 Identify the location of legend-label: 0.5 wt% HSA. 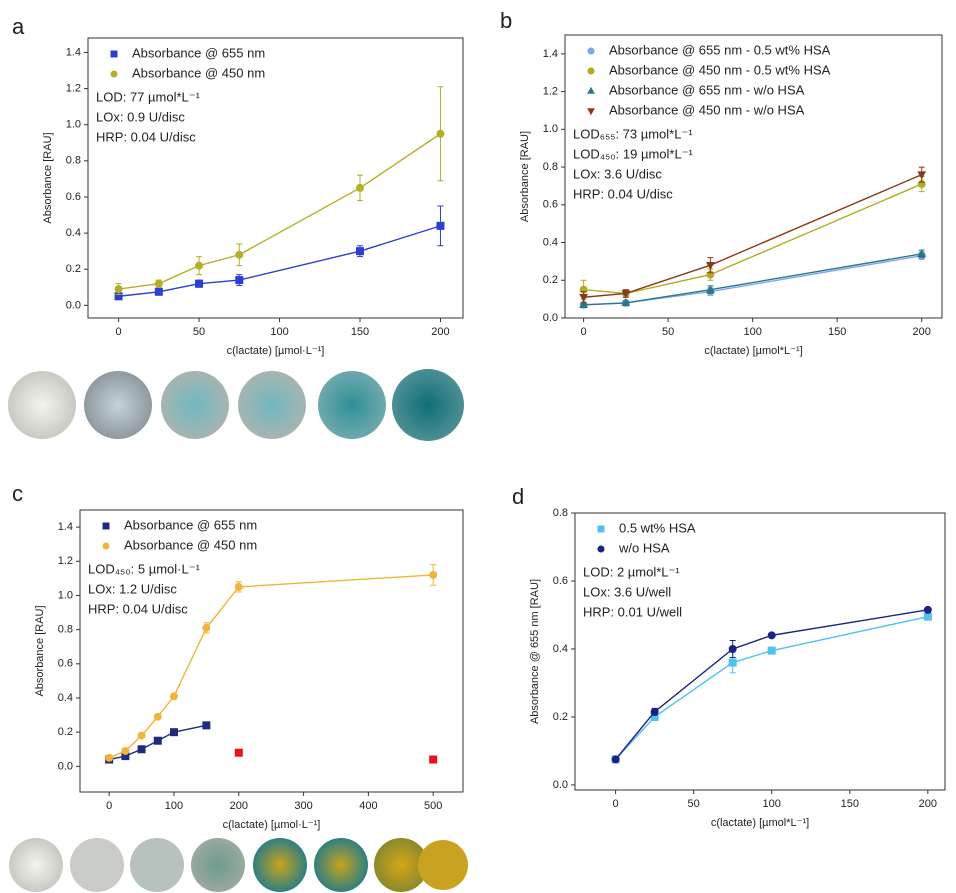
(657, 527).